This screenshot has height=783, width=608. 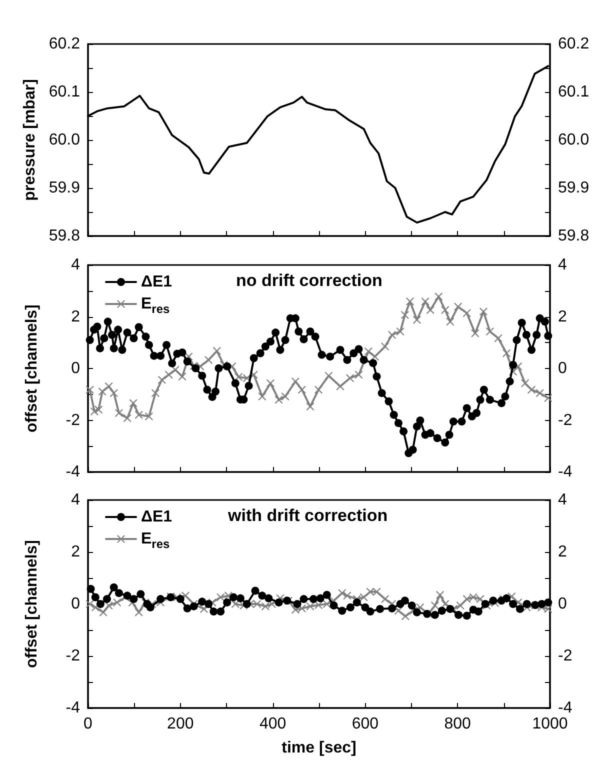 What do you see at coordinates (458, 724) in the screenshot?
I see `x-tick-label: 800` at bounding box center [458, 724].